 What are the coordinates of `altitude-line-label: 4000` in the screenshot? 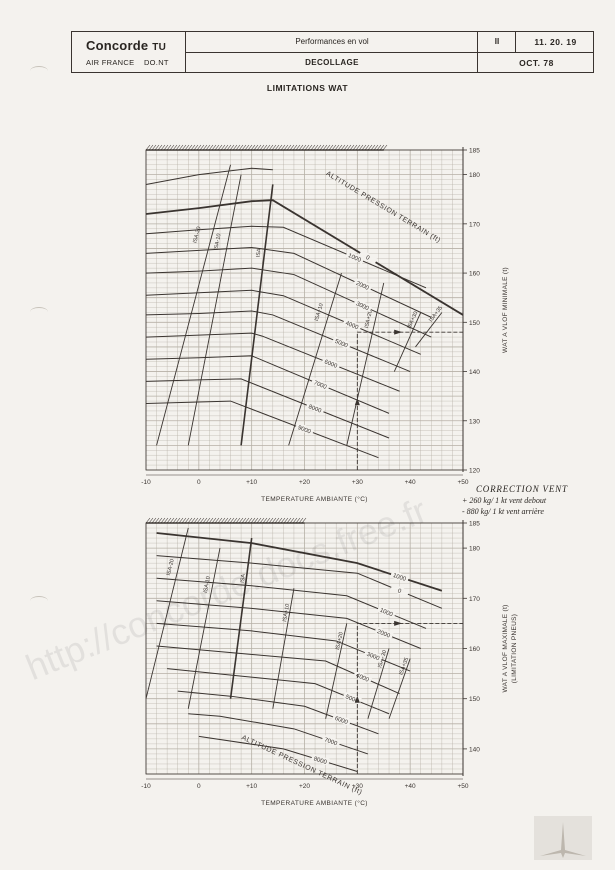 It's located at (351, 326).